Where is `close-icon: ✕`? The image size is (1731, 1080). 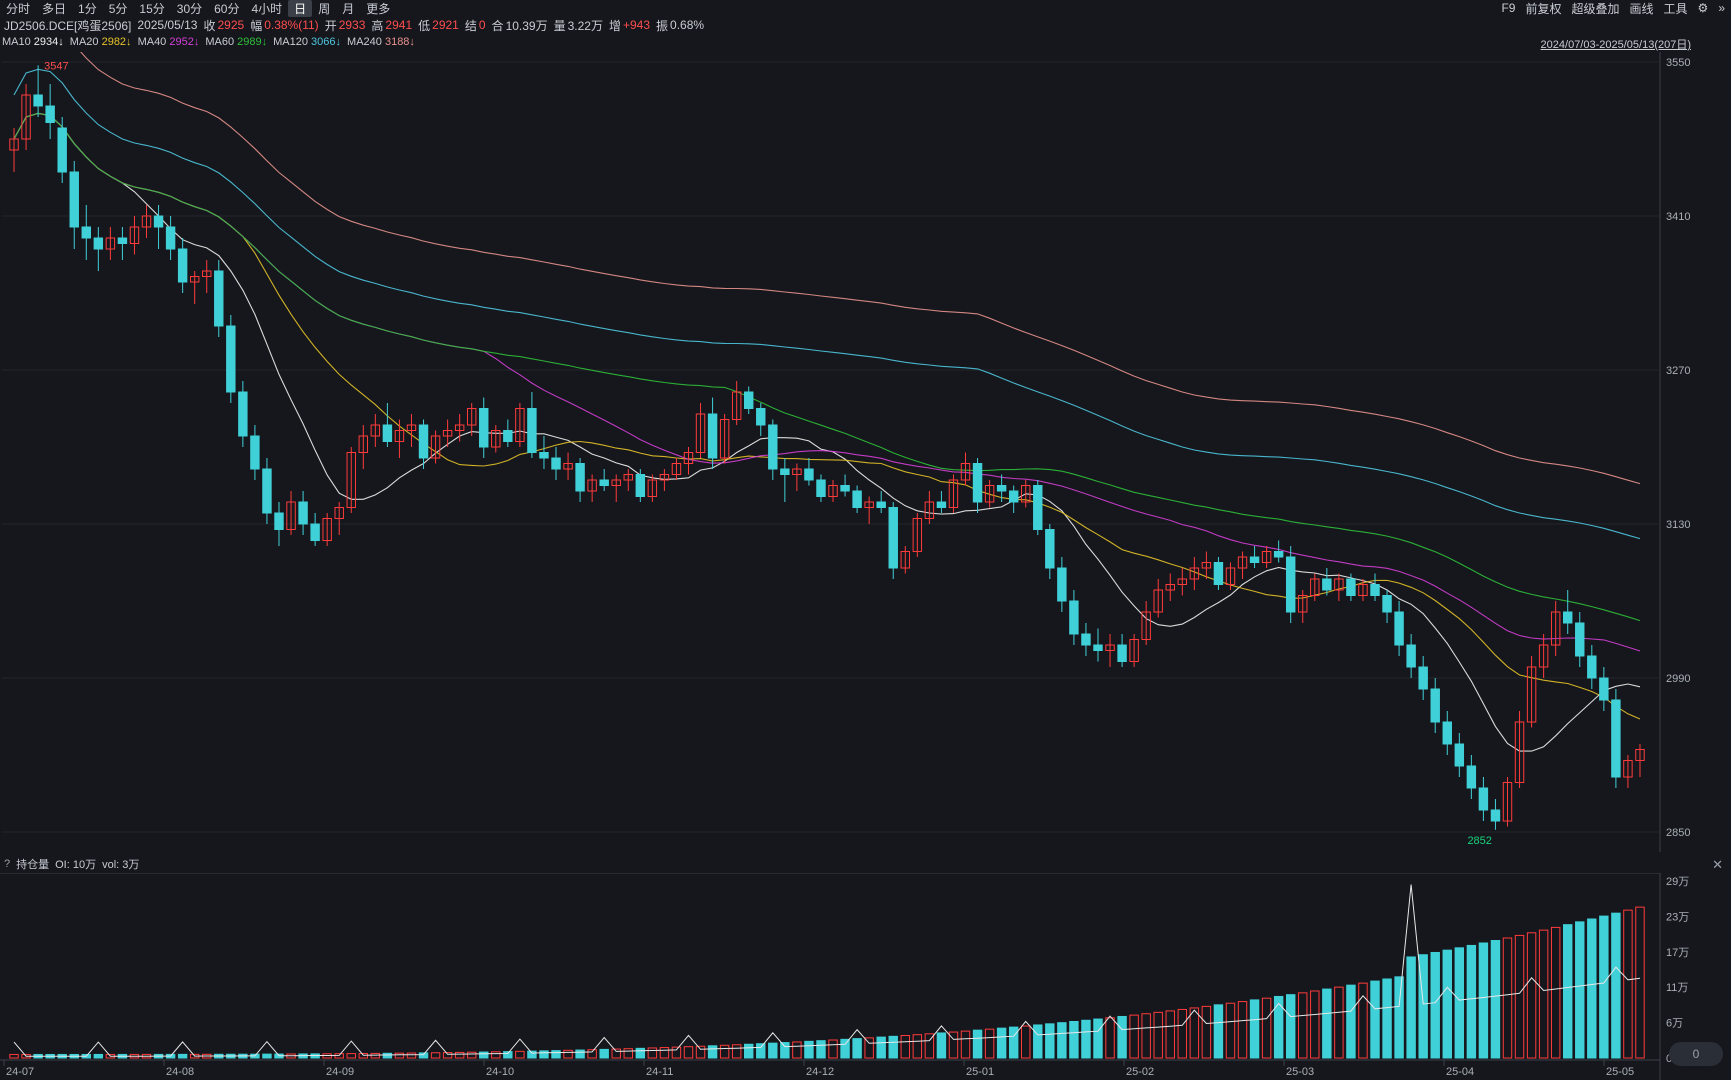 close-icon: ✕ is located at coordinates (1717, 864).